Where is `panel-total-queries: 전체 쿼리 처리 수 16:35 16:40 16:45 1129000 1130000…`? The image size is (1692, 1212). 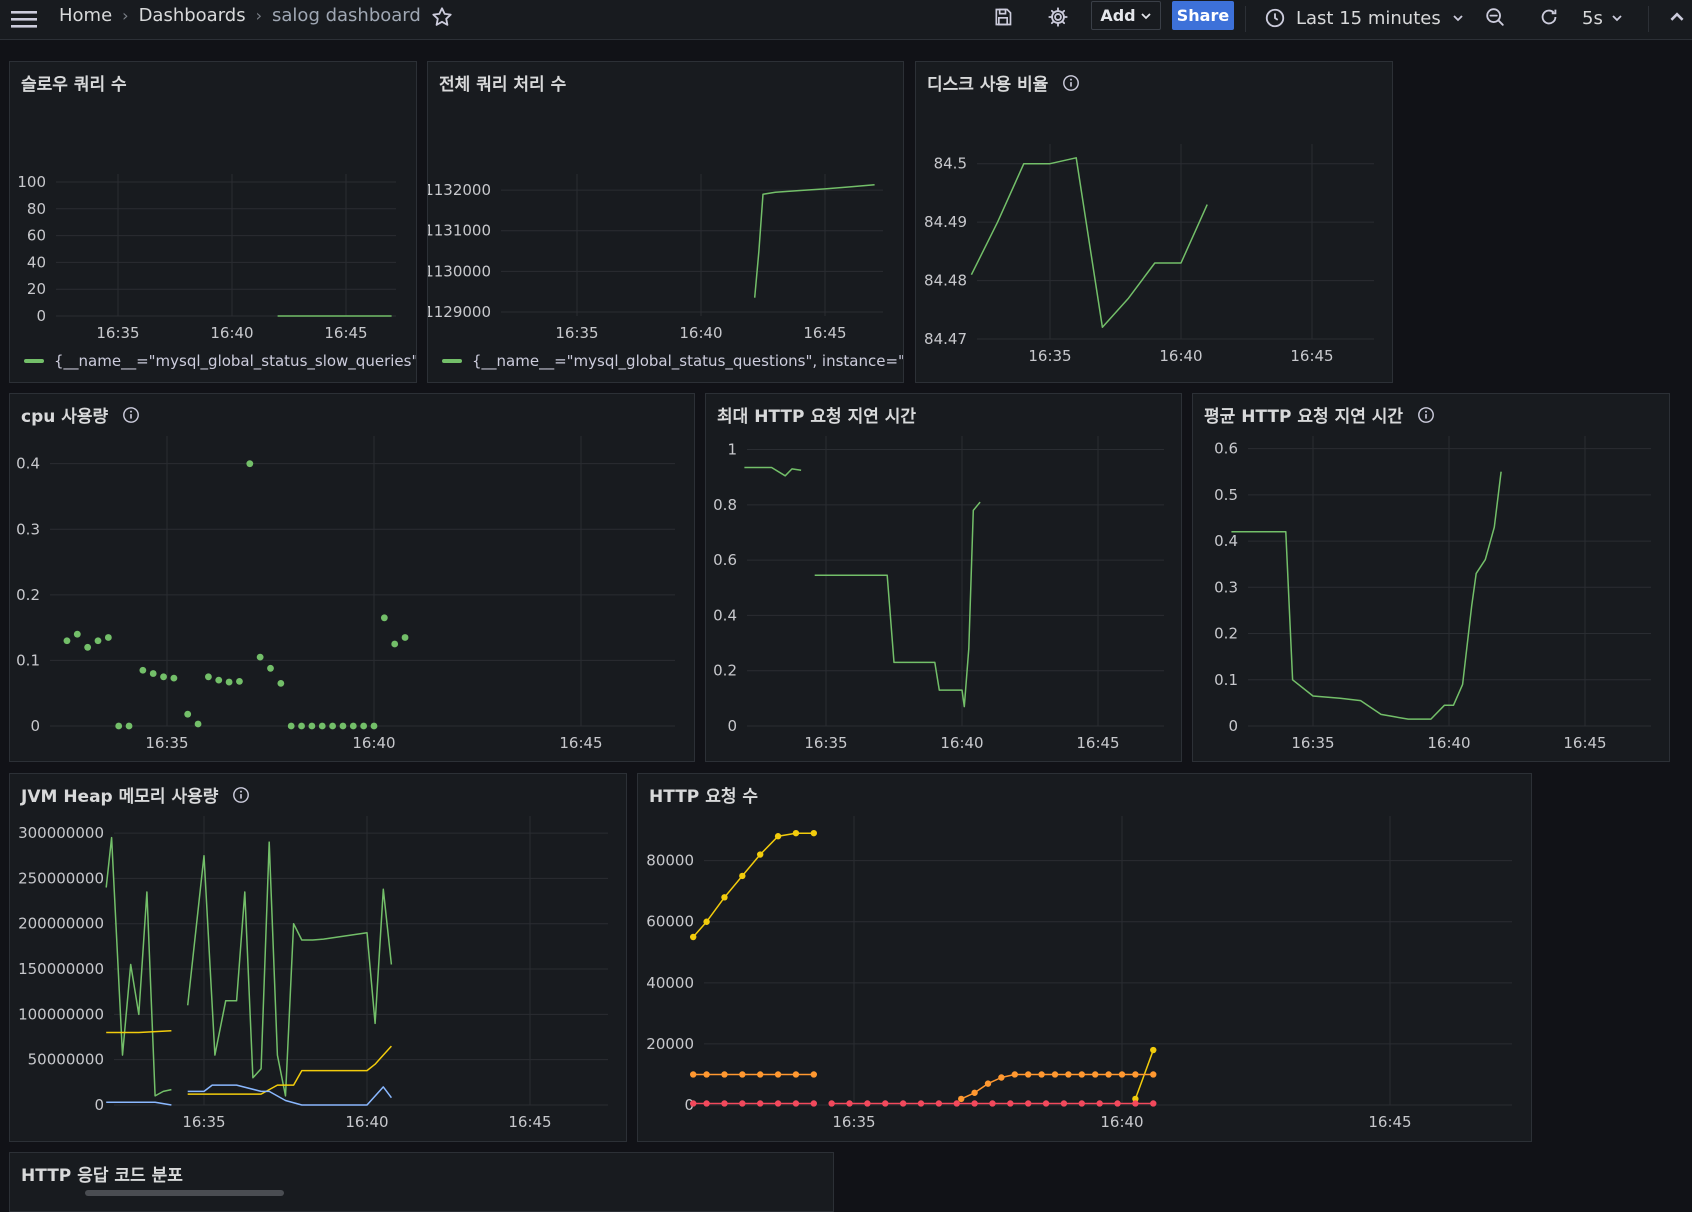
panel-total-queries: 전체 쿼리 처리 수 16:35 16:40 16:45 1129000 1130000… is located at coordinates (665, 222).